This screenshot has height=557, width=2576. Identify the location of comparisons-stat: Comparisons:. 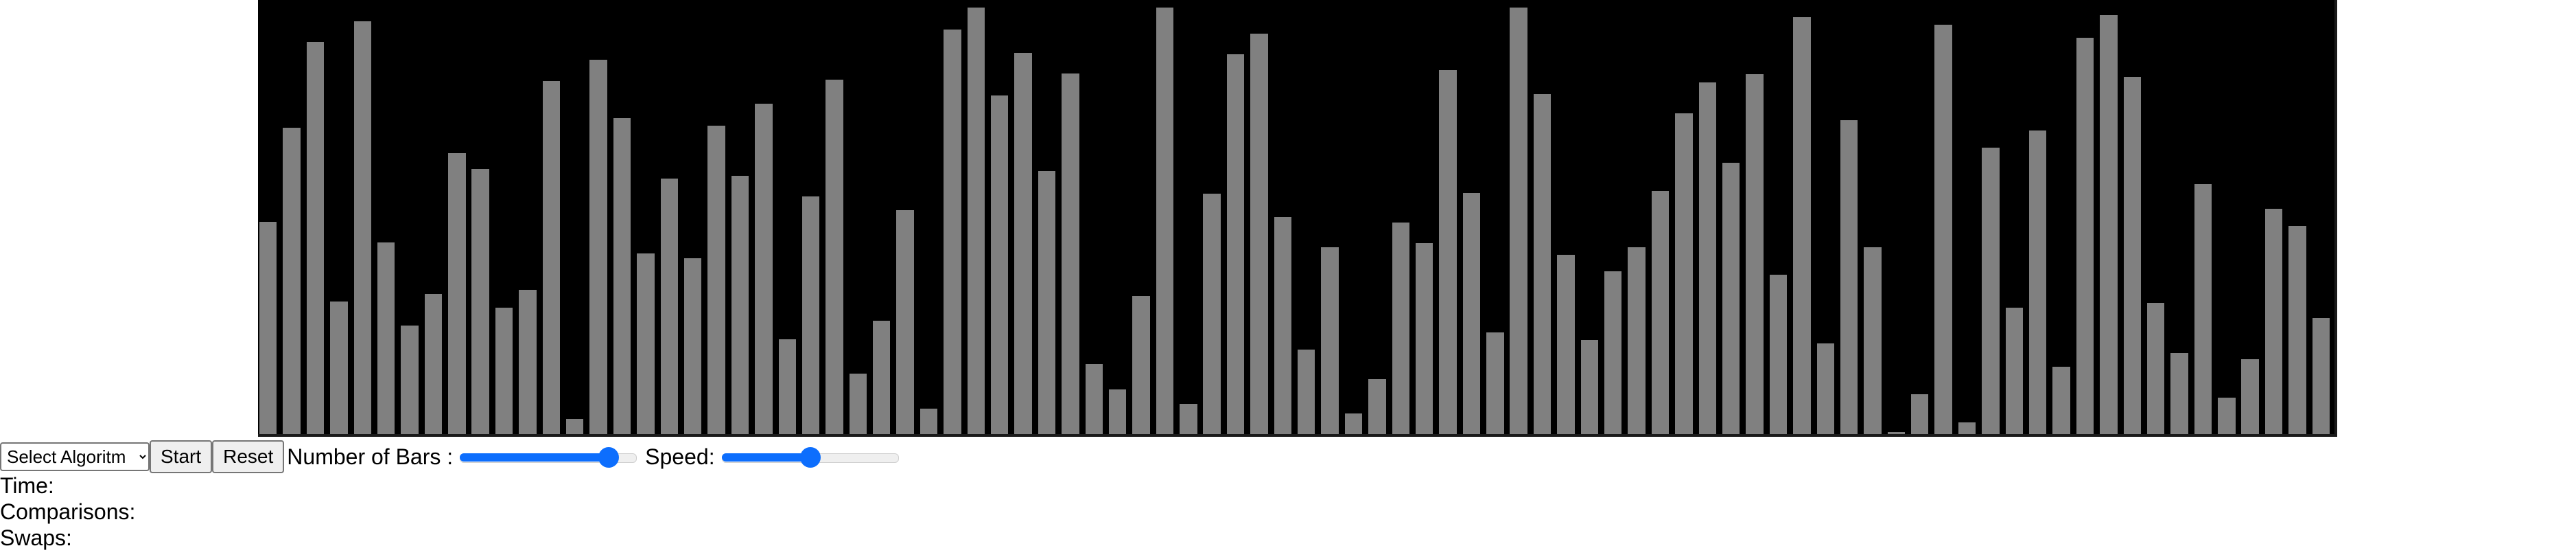
(68, 512).